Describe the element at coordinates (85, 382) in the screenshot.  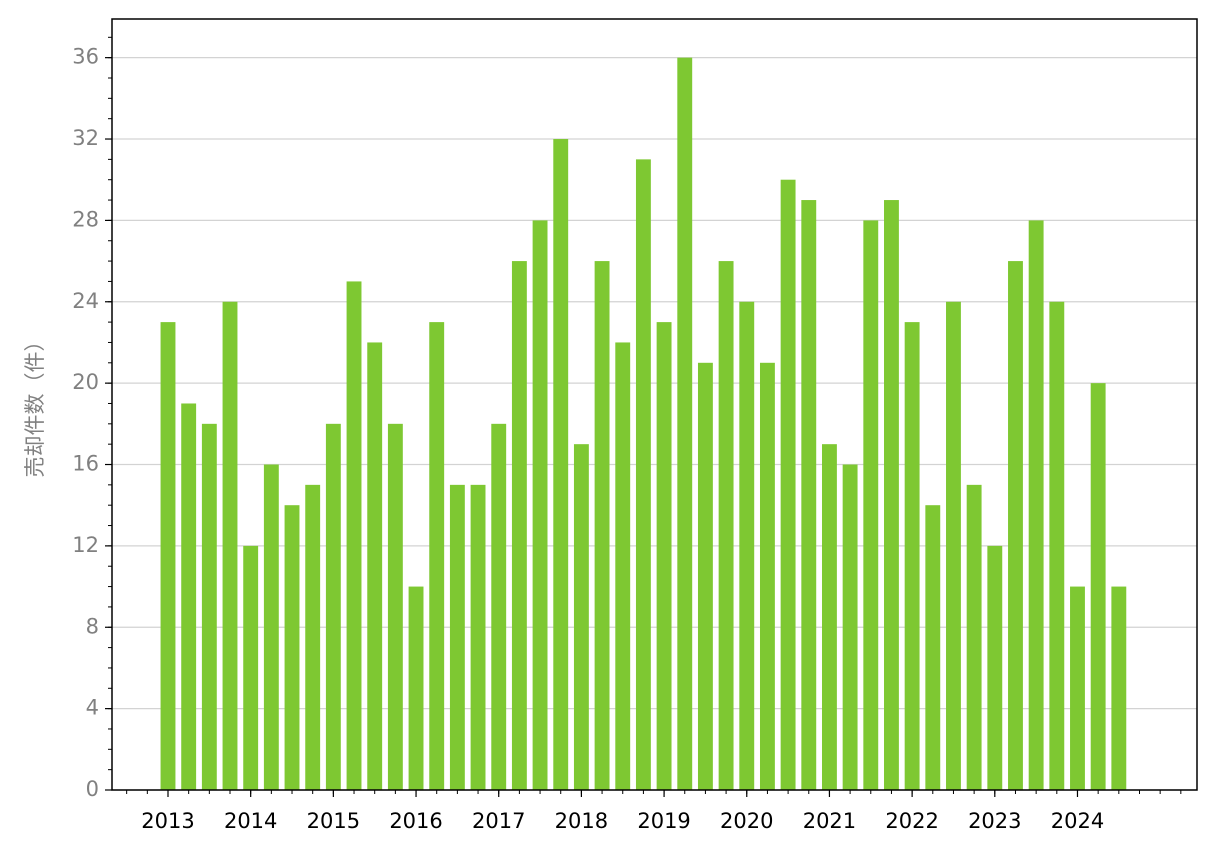
I see `y-tick-label: 20` at that location.